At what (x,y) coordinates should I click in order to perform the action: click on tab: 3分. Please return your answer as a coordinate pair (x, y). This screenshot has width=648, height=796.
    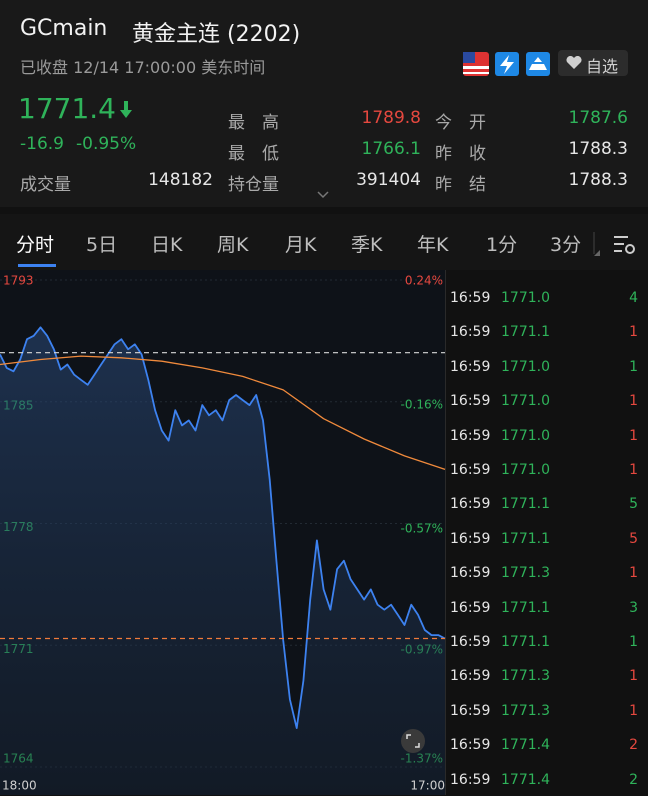
    Looking at the image, I should click on (566, 245).